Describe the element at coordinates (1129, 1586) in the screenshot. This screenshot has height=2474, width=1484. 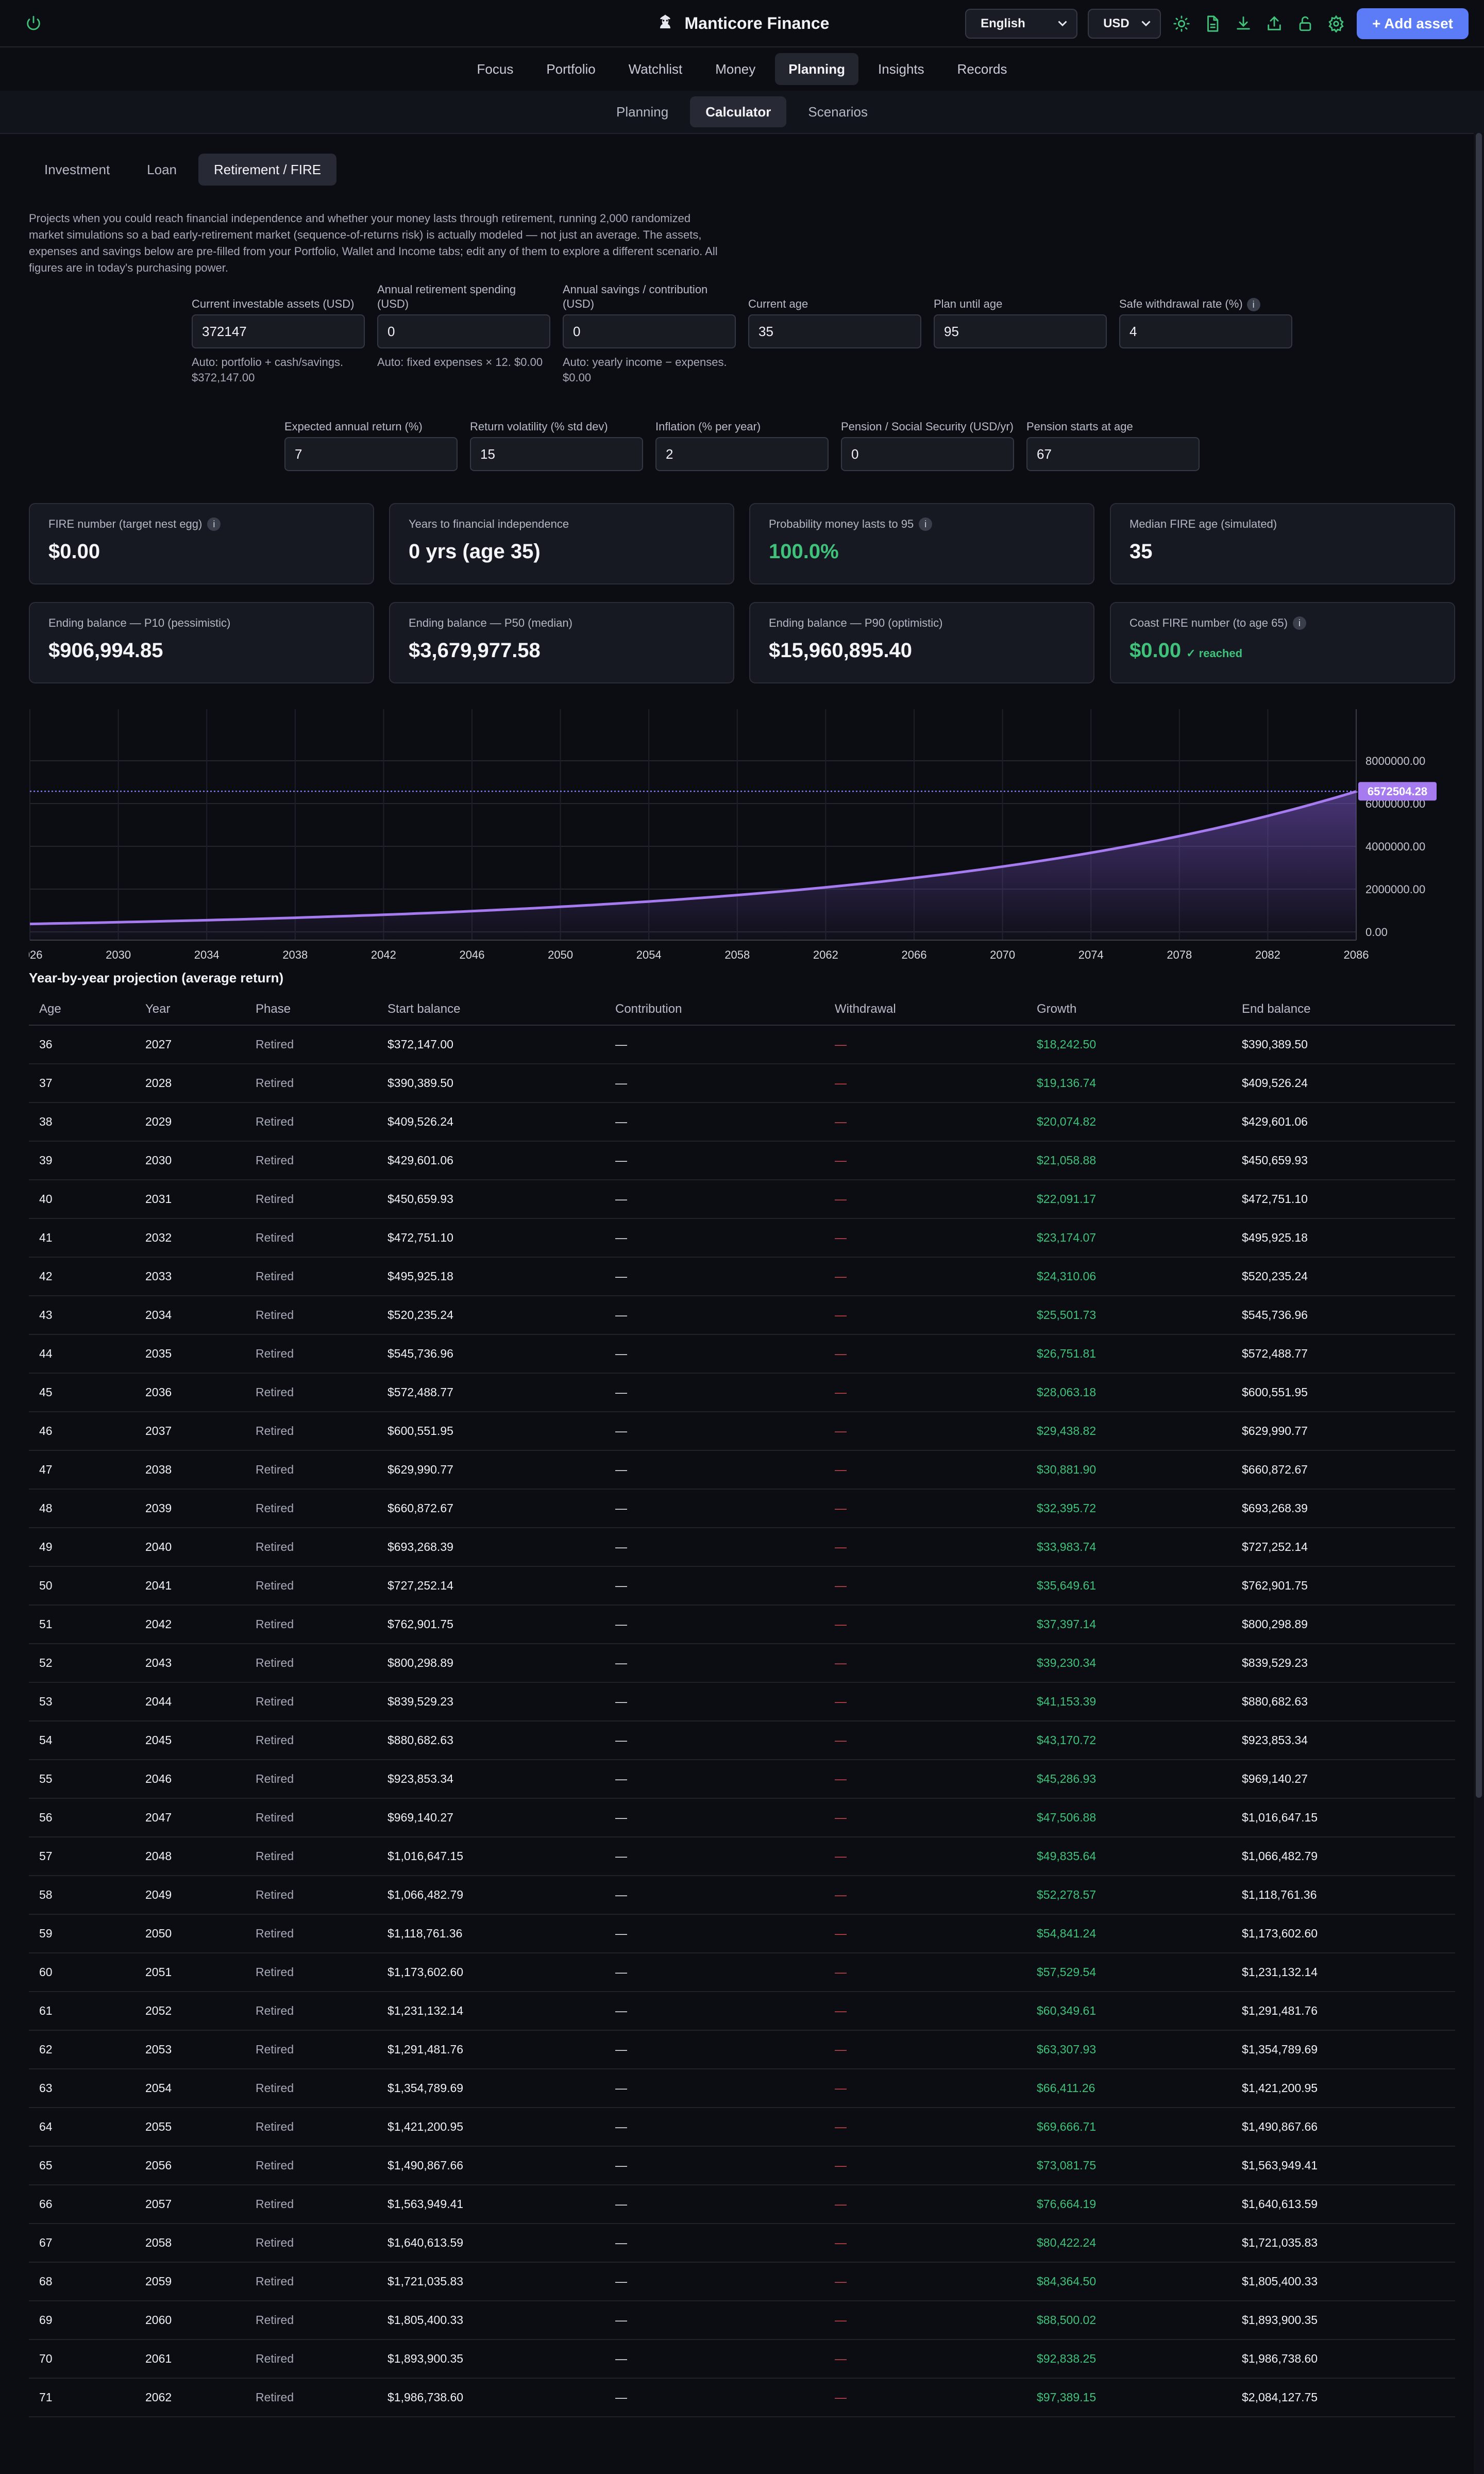
I see `cell-growth: $35,649.61` at that location.